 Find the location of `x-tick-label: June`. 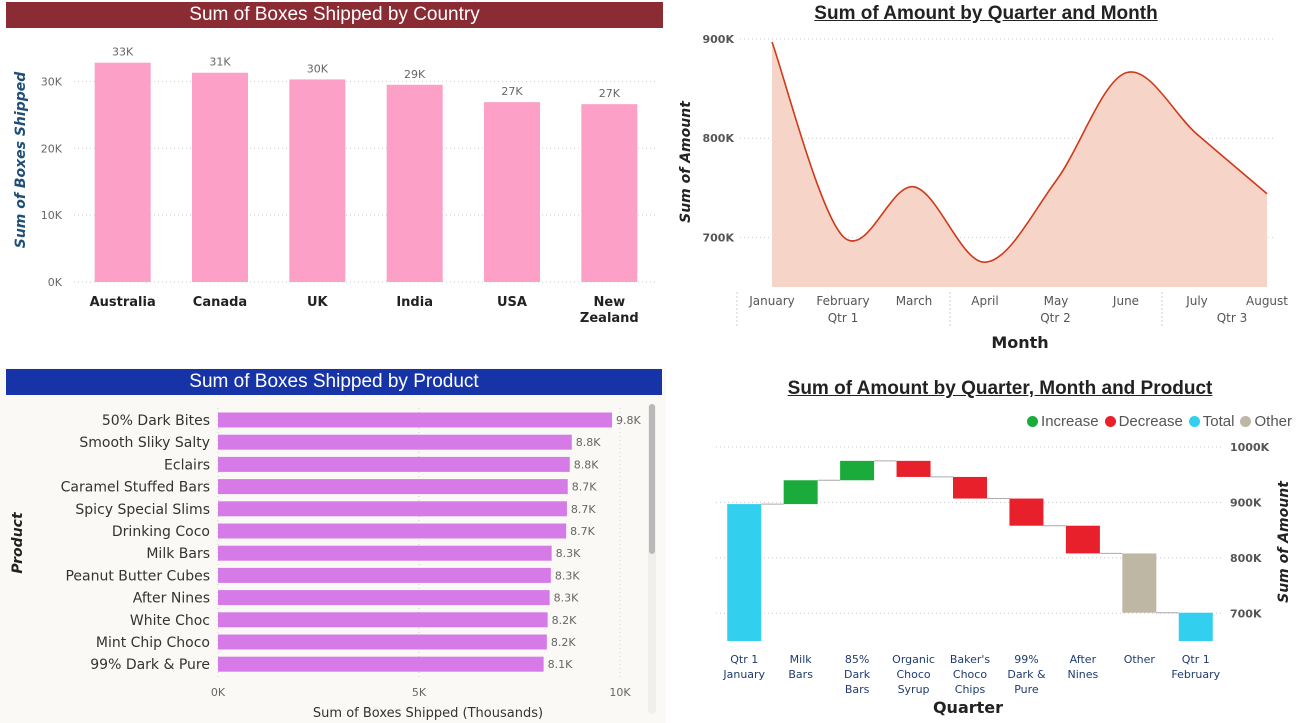

x-tick-label: June is located at coordinates (1125, 301).